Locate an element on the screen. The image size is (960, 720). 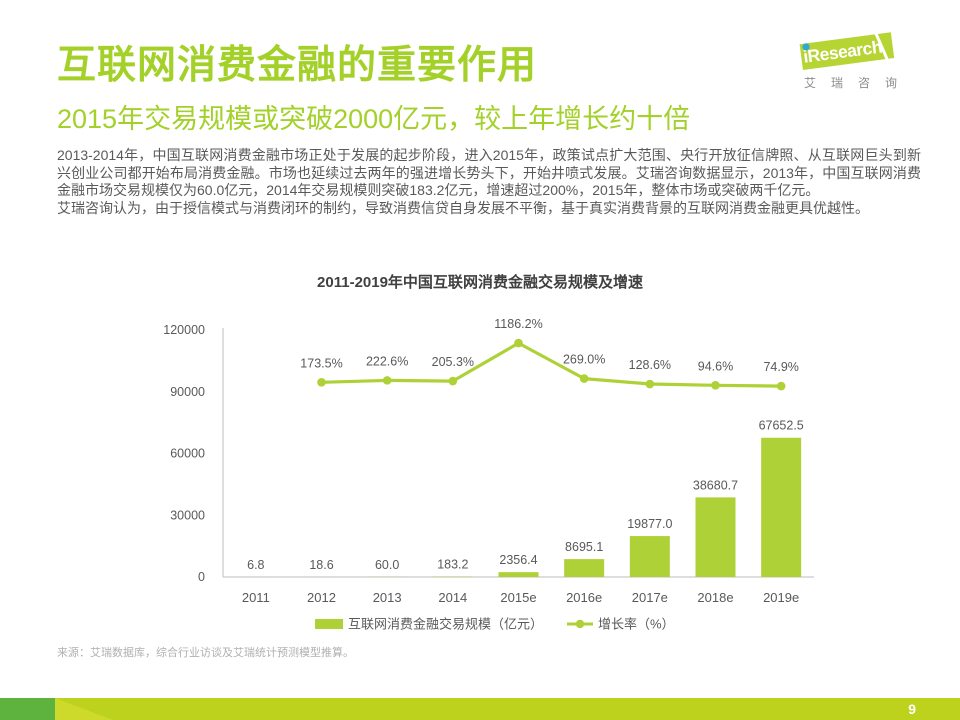
x-axis-label: 2016e is located at coordinates (584, 597).